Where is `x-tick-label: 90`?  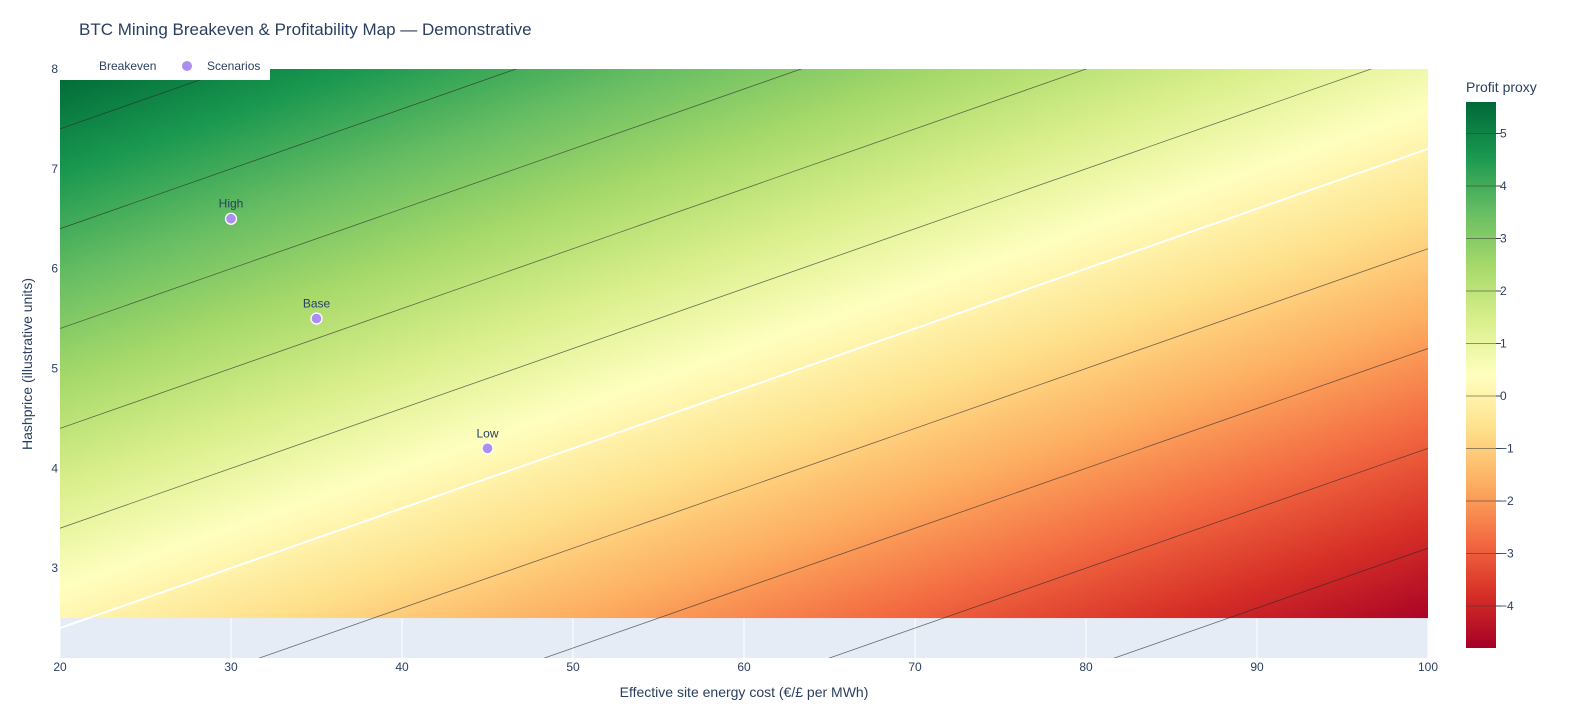 x-tick-label: 90 is located at coordinates (1257, 667).